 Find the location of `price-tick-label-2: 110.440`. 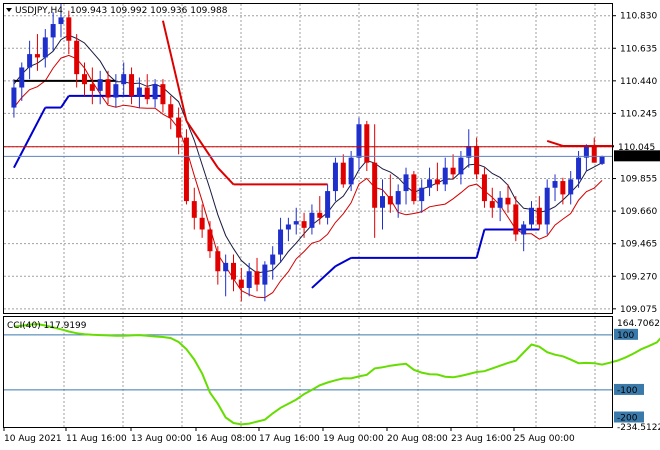

price-tick-label-2: 110.440 is located at coordinates (638, 82).